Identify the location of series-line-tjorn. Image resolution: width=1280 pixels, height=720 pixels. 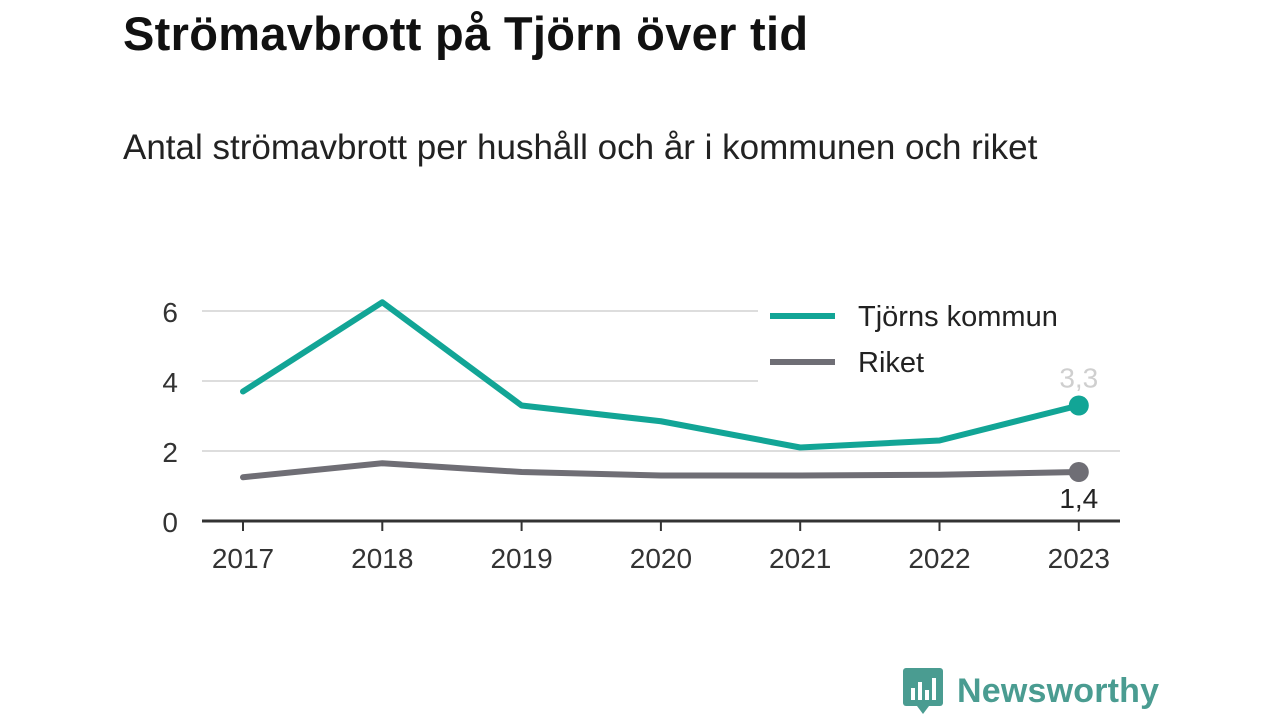
(661, 375).